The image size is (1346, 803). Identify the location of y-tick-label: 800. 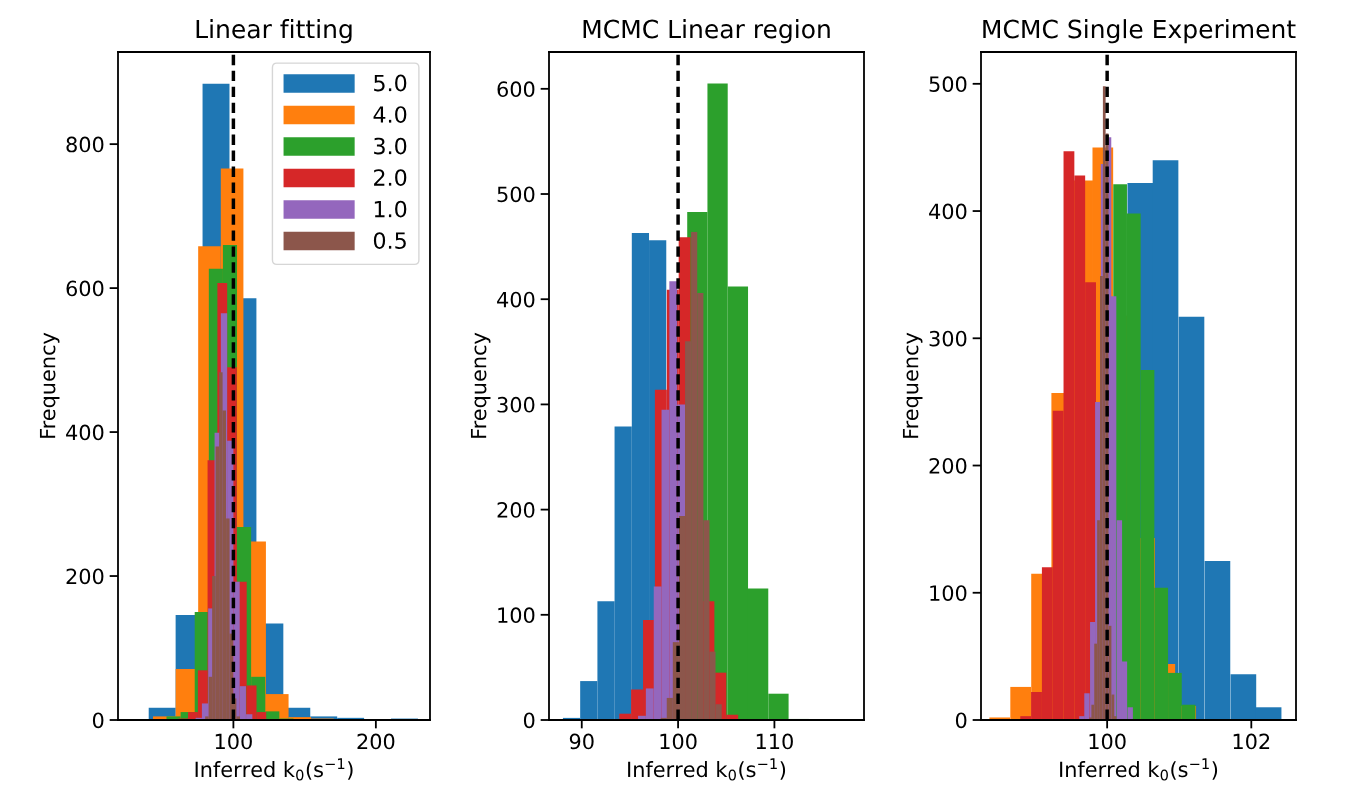
(85, 144).